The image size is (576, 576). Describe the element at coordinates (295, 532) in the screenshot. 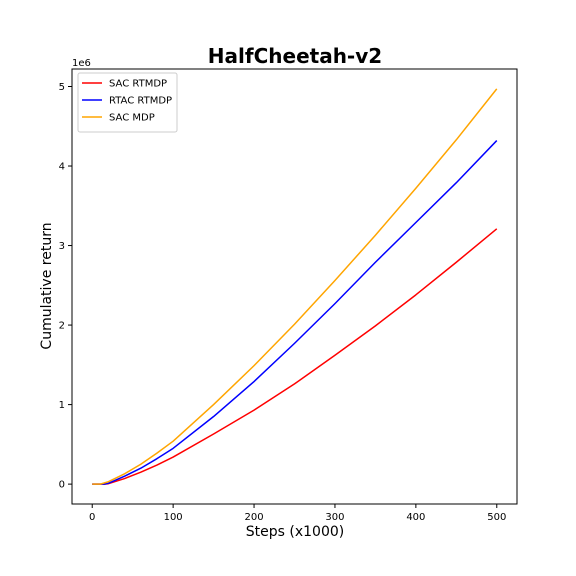

I see `x-axis-label: Steps (x1000)` at that location.